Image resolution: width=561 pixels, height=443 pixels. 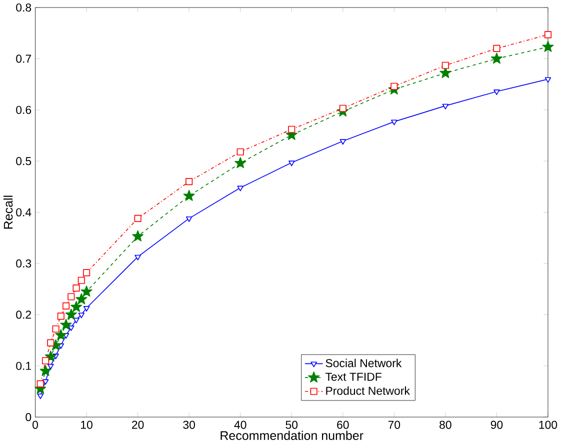 I want to click on y-tick-label: 0.5, so click(x=24, y=160).